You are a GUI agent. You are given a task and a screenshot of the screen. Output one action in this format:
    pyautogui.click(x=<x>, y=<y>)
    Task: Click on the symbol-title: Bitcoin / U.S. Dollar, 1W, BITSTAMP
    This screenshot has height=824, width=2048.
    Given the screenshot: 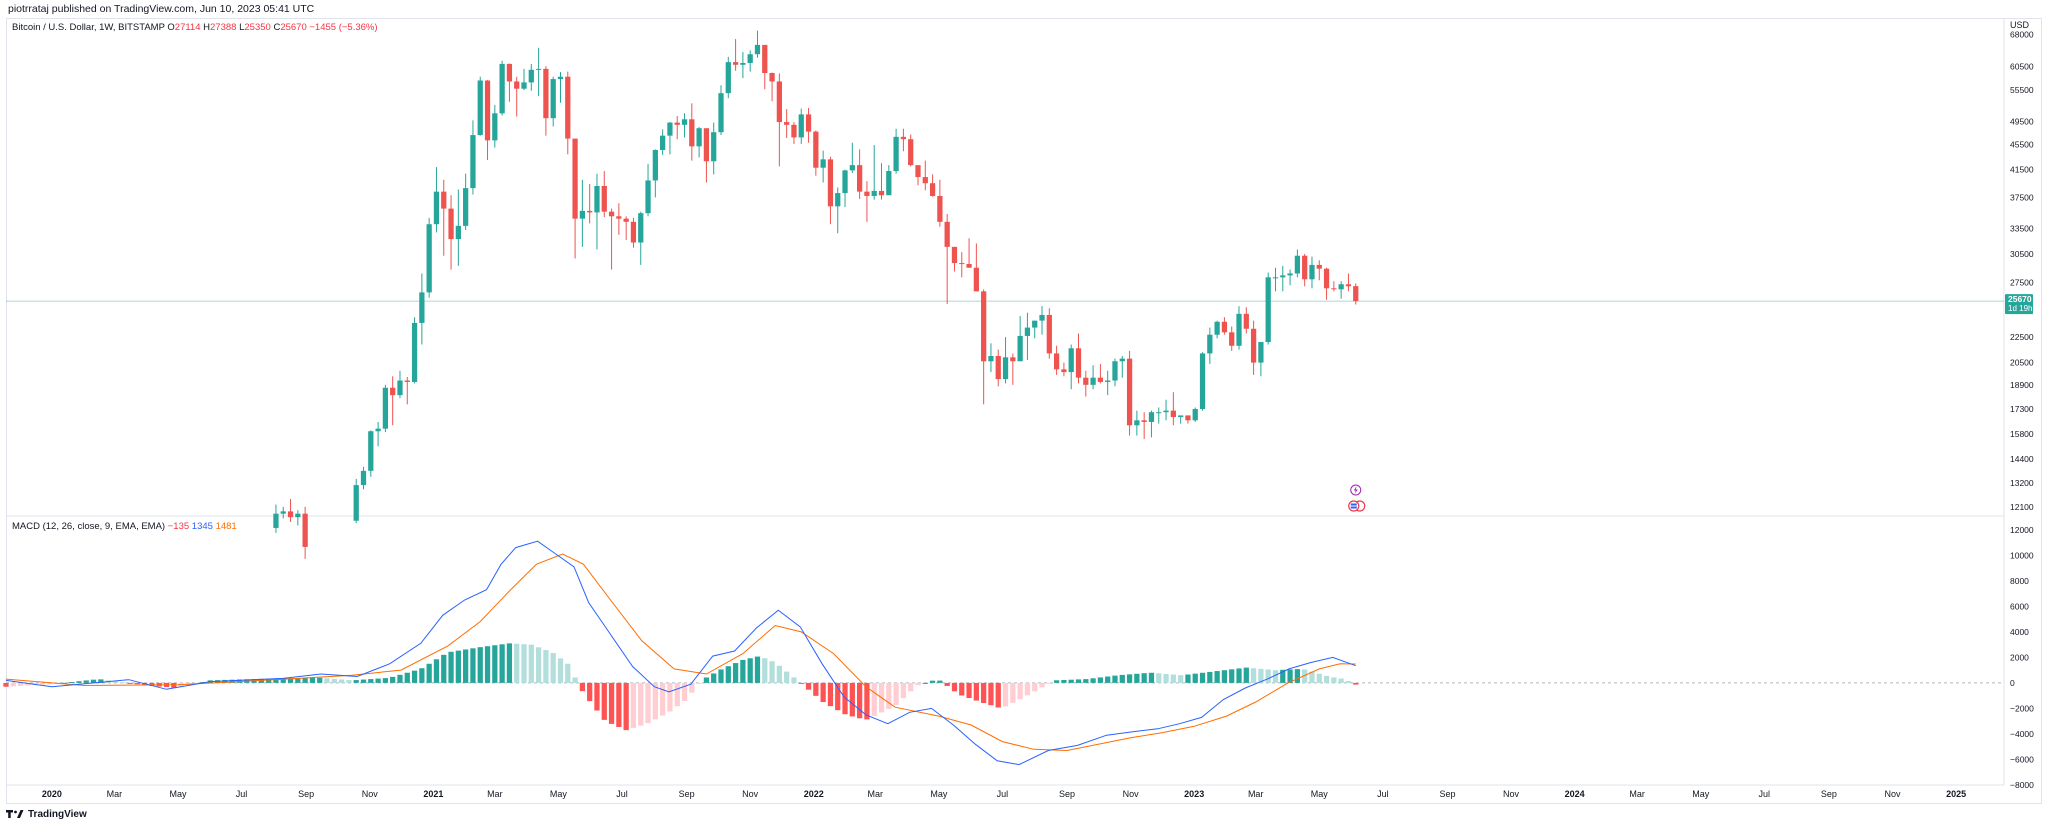 What is the action you would take?
    pyautogui.click(x=88, y=27)
    